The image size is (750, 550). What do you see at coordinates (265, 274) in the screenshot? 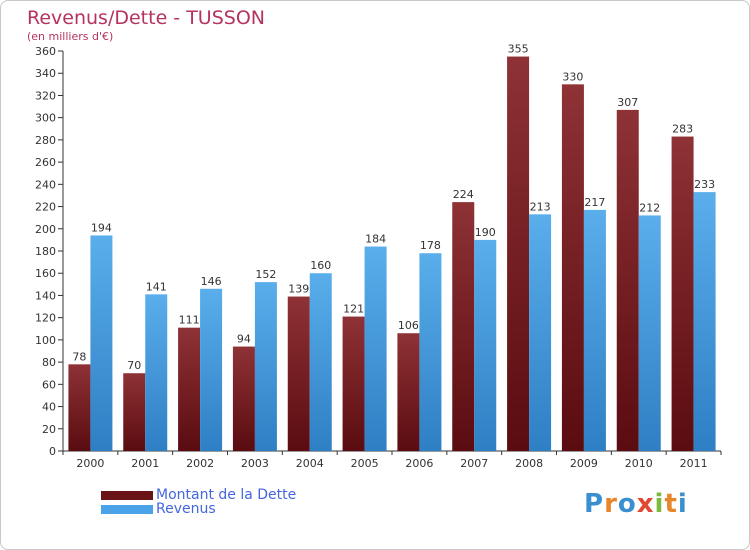
I see `data-label-revenus: 152` at bounding box center [265, 274].